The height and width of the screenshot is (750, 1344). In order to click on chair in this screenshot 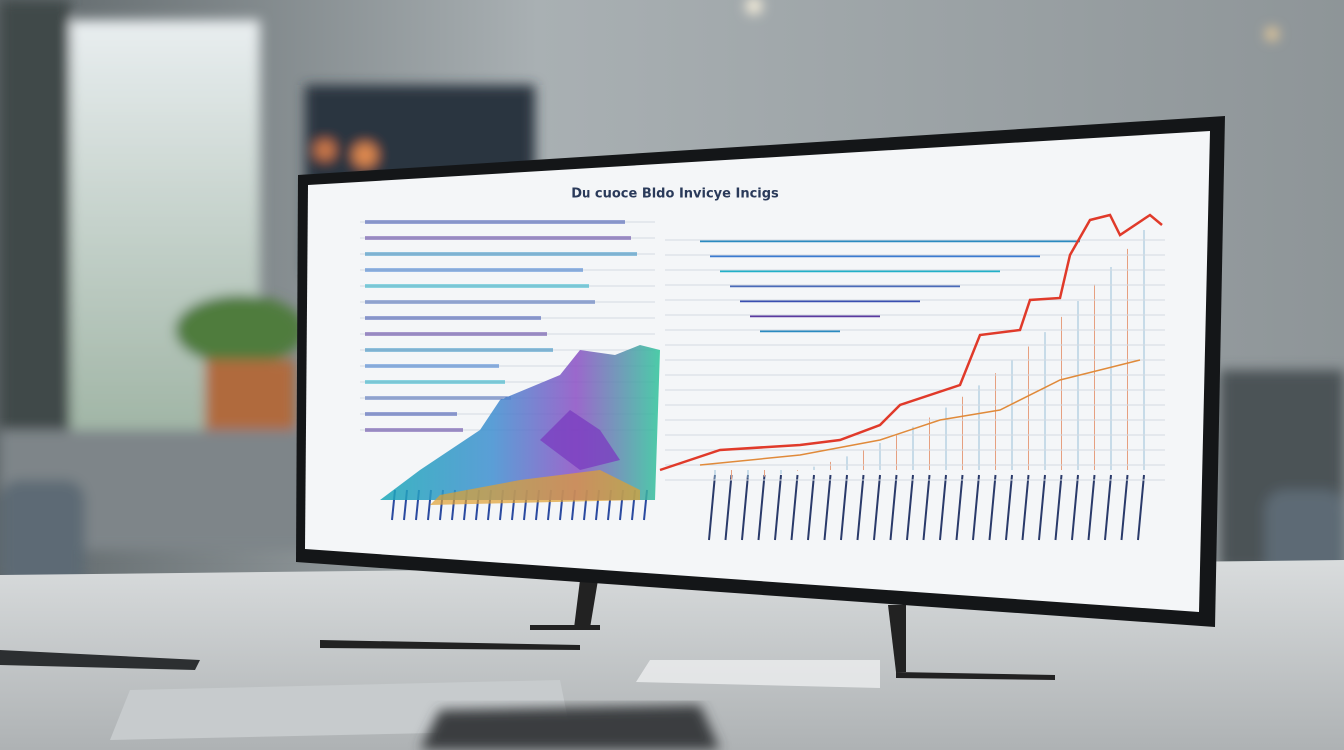, I will do `click(42, 535)`.